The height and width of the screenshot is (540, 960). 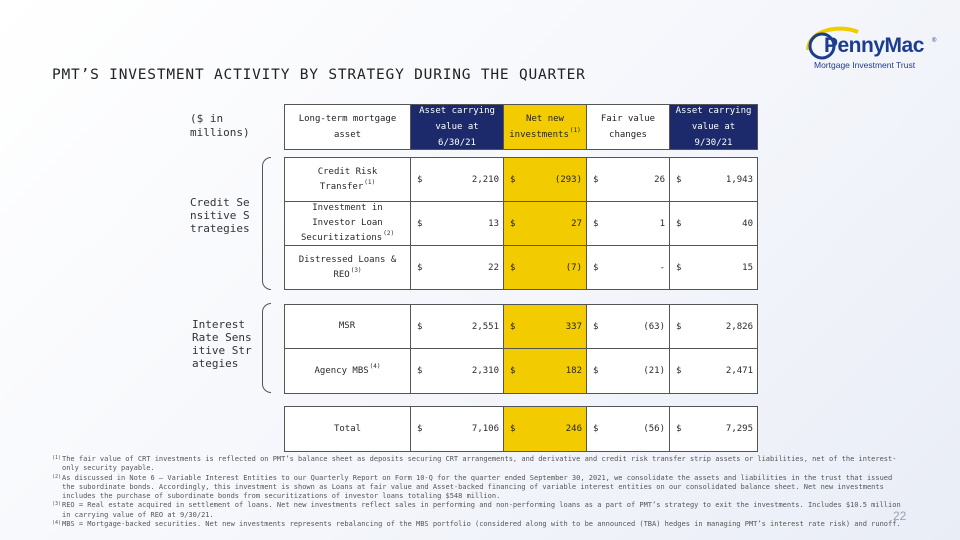 I want to click on cell: $2,826, so click(x=713, y=327).